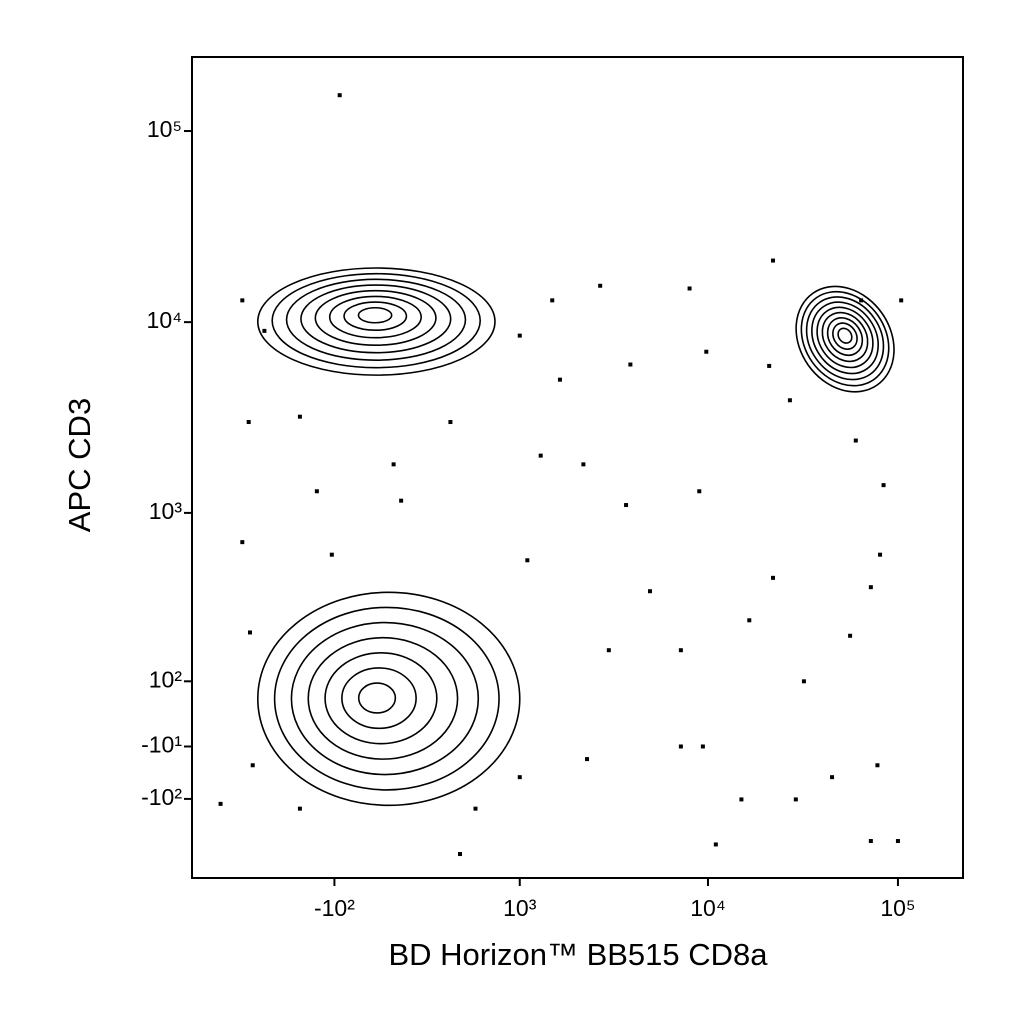 Image resolution: width=1024 pixels, height=1024 pixels. Describe the element at coordinates (164, 320) in the screenshot. I see `y-tick-label: 10⁴` at that location.